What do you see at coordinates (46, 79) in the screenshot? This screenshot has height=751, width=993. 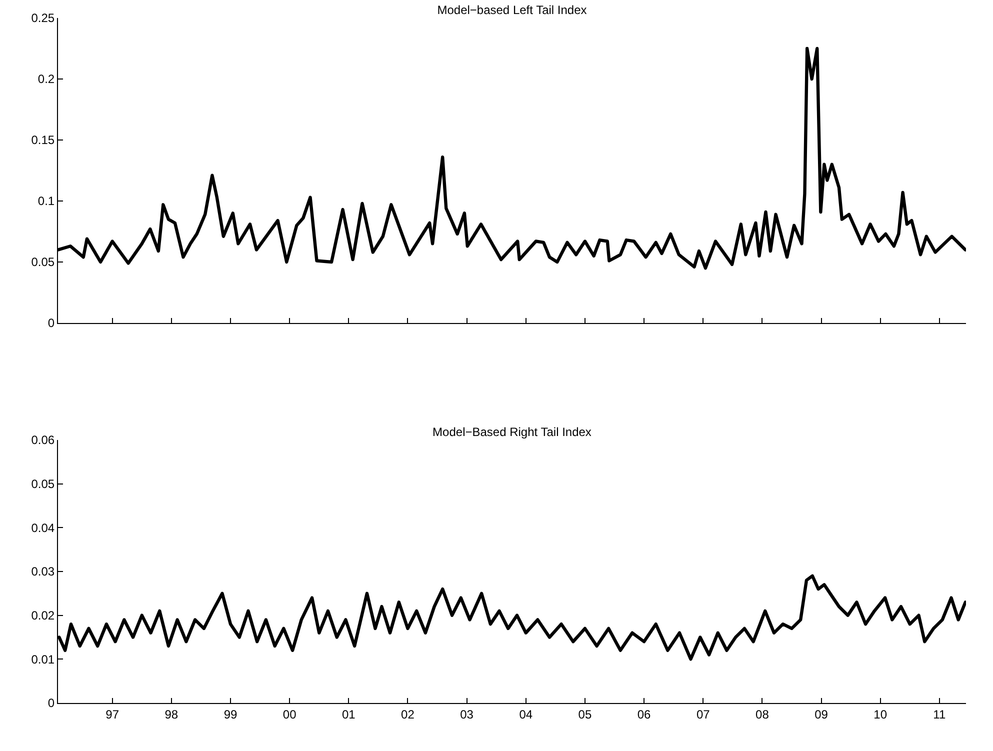 I see `y-tick-label: 0.2` at bounding box center [46, 79].